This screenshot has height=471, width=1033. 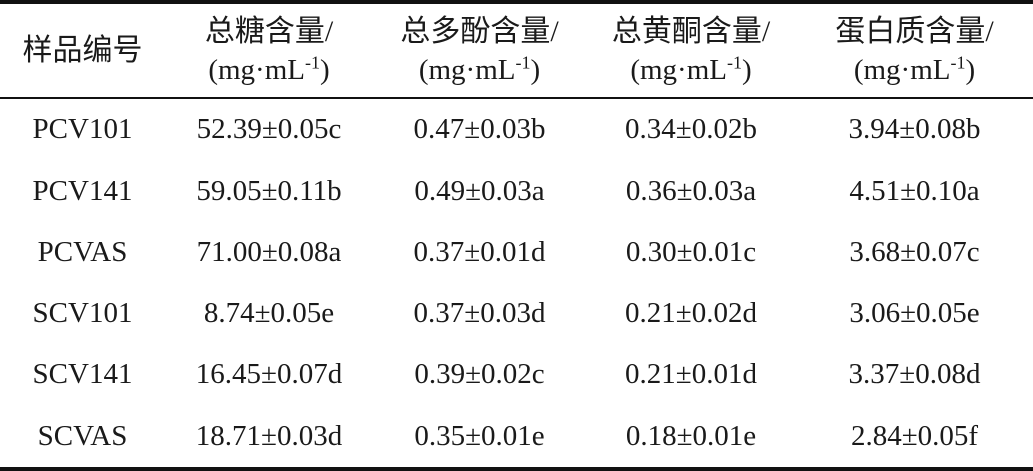 I want to click on cell-protein: 4.51±0.10a, so click(x=914, y=190).